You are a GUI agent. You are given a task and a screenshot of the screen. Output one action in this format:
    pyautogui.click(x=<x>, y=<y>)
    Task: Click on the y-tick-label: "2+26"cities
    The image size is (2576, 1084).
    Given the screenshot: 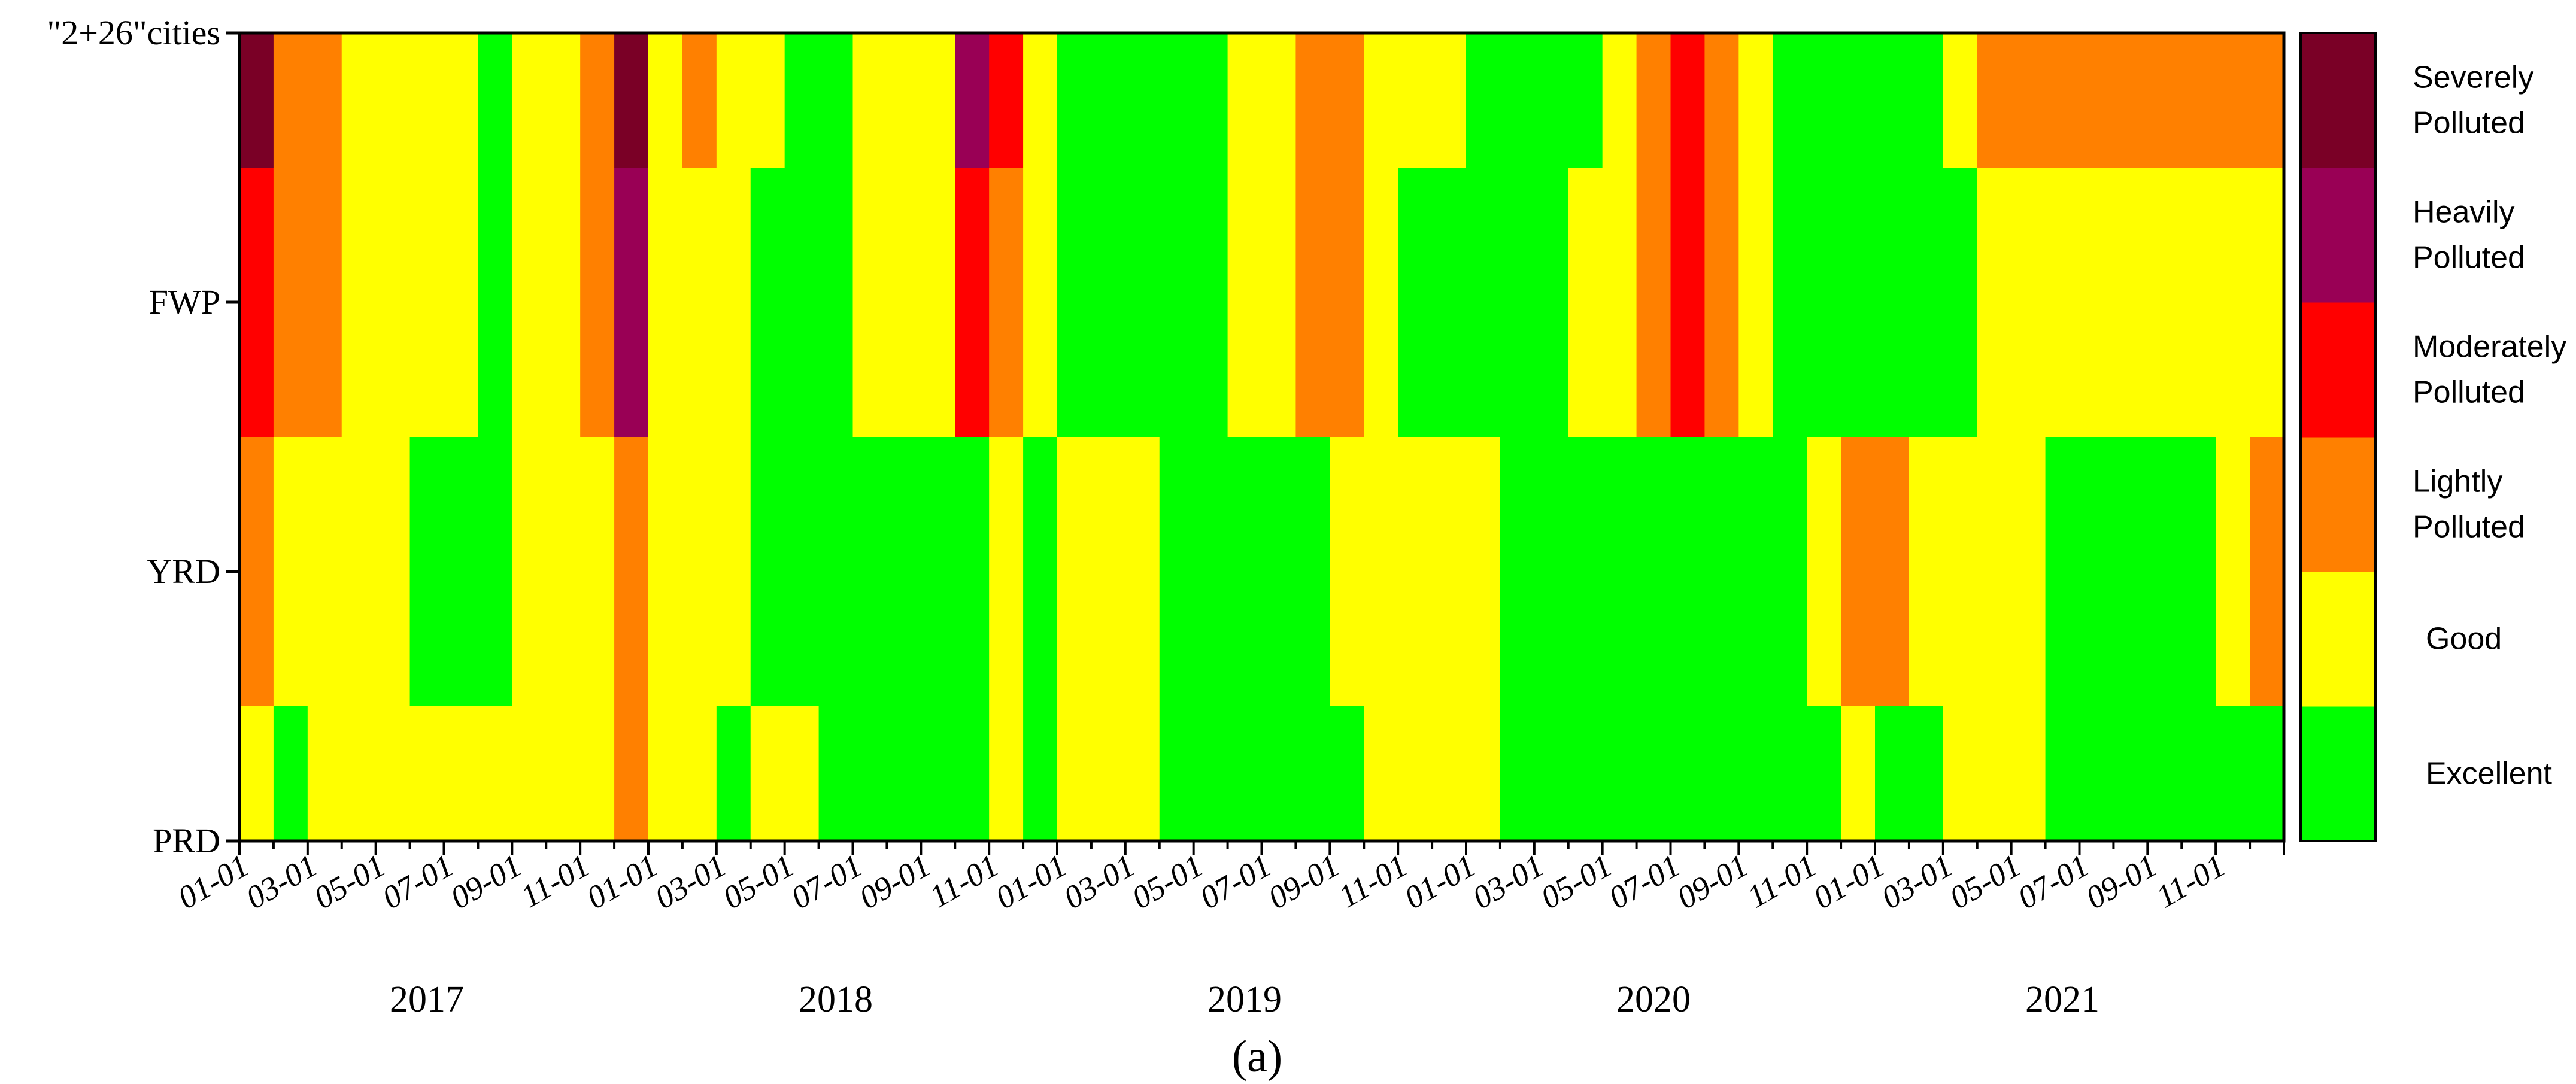 What is the action you would take?
    pyautogui.click(x=133, y=33)
    